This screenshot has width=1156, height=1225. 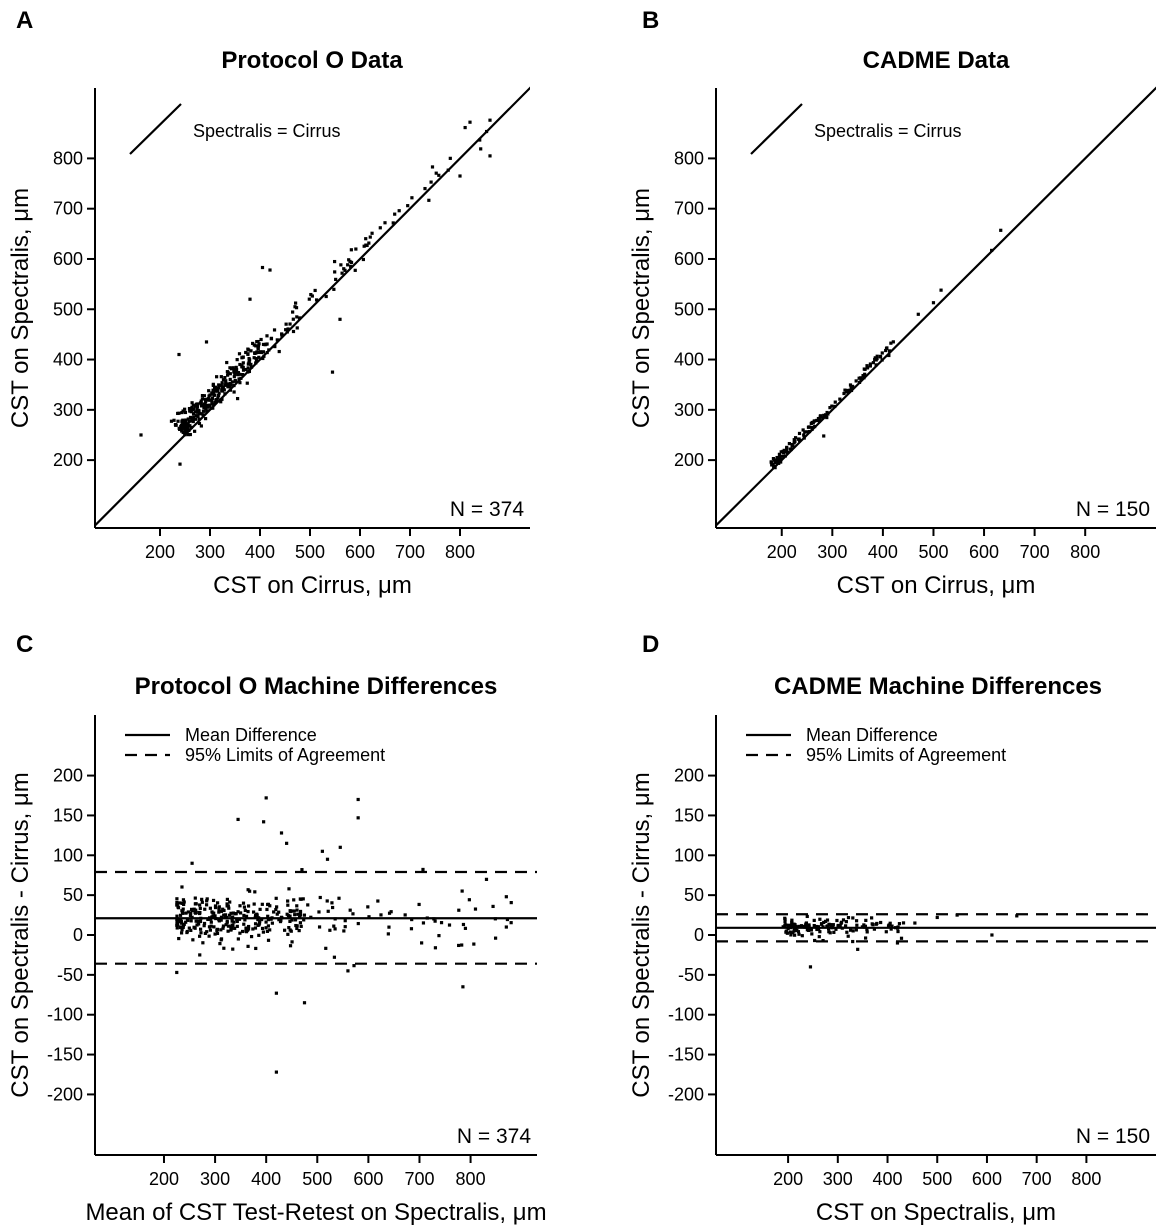 What do you see at coordinates (689, 309) in the screenshot?
I see `y-tick-label: 500` at bounding box center [689, 309].